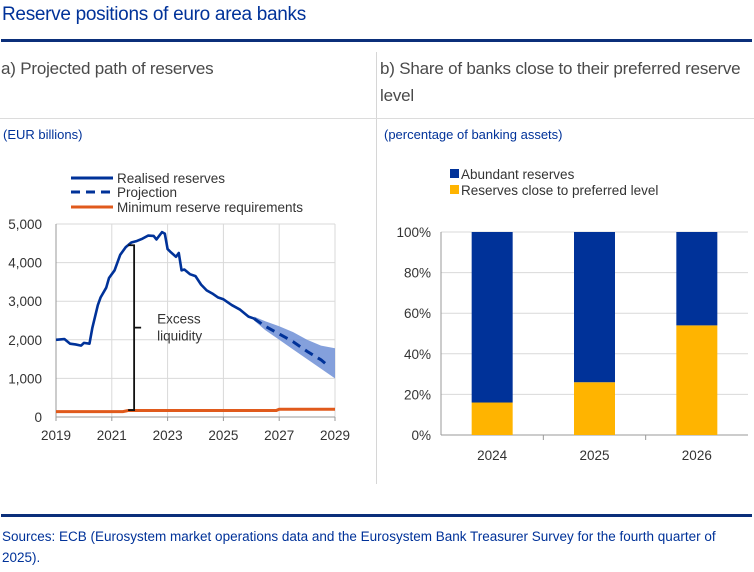  I want to click on y-tick-label: 0%, so click(421, 435).